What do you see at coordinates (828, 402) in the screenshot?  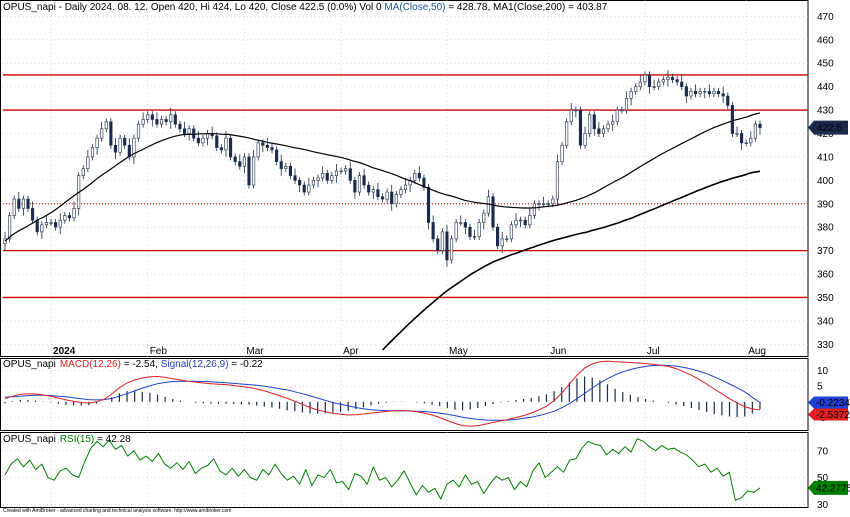 I see `signal-last-box` at bounding box center [828, 402].